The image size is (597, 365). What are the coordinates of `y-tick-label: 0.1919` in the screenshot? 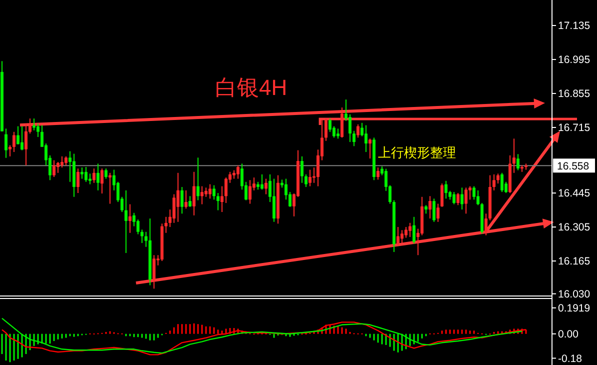 It's located at (574, 308).